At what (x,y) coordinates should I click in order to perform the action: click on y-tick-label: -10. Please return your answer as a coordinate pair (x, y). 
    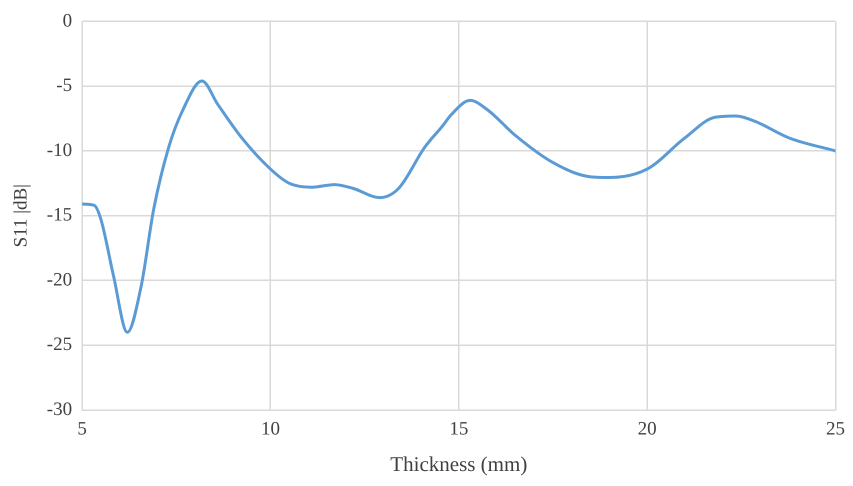
    Looking at the image, I should click on (59, 150).